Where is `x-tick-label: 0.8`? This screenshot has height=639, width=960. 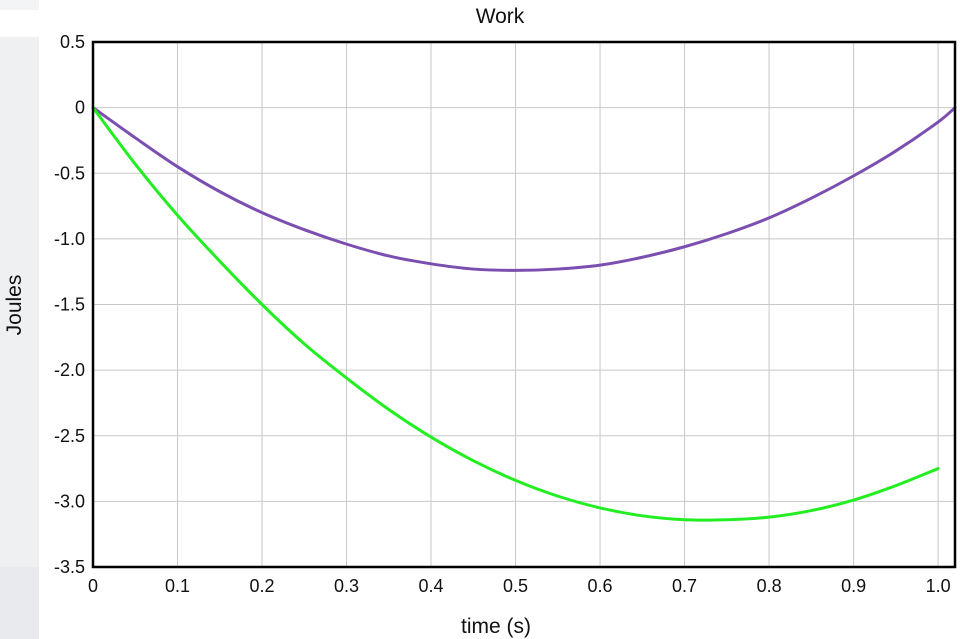
x-tick-label: 0.8 is located at coordinates (769, 586).